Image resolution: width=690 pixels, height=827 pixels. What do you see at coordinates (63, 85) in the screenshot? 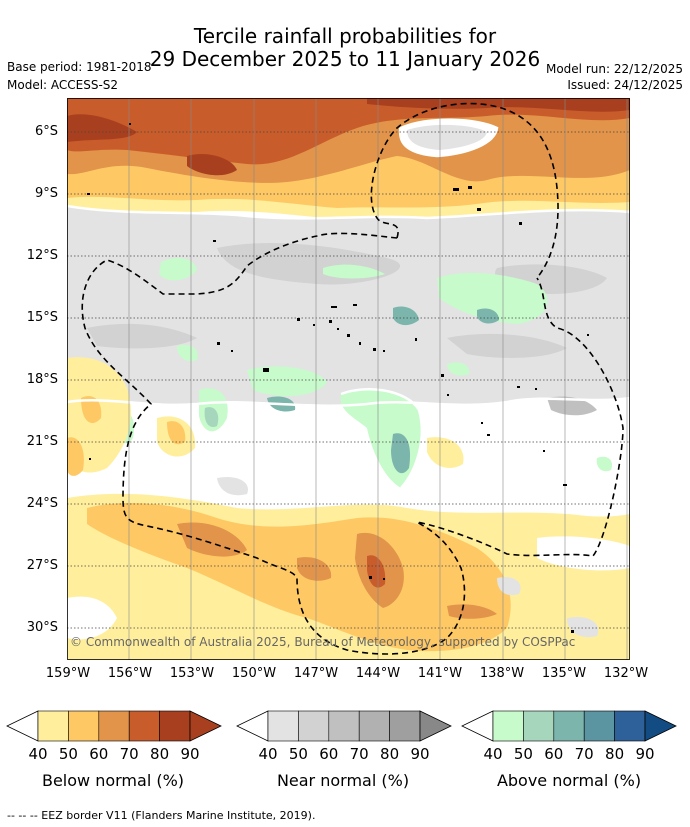
I see `model-name: Model: ACCESS-S2` at bounding box center [63, 85].